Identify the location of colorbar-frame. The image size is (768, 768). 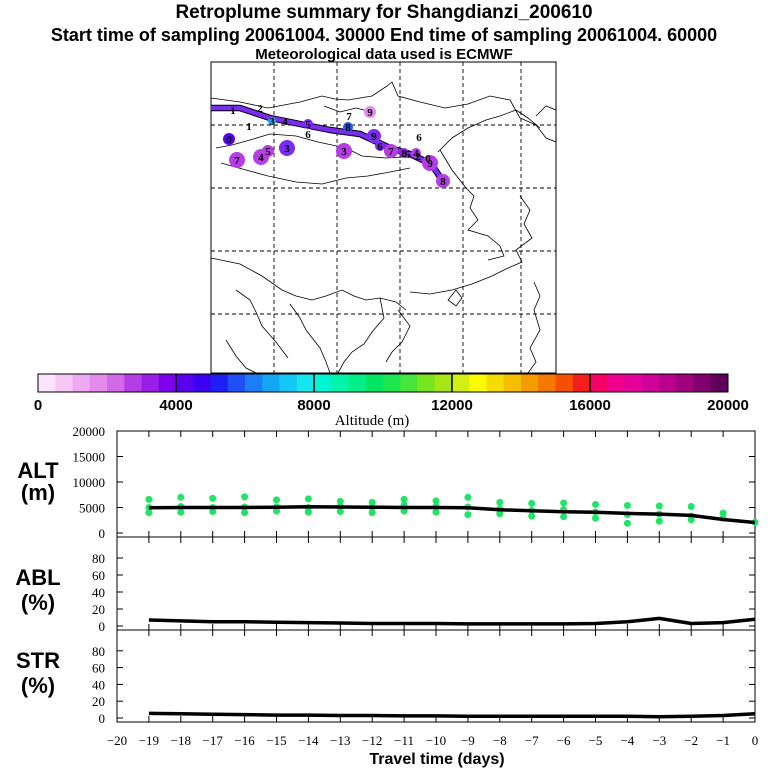
(383, 383).